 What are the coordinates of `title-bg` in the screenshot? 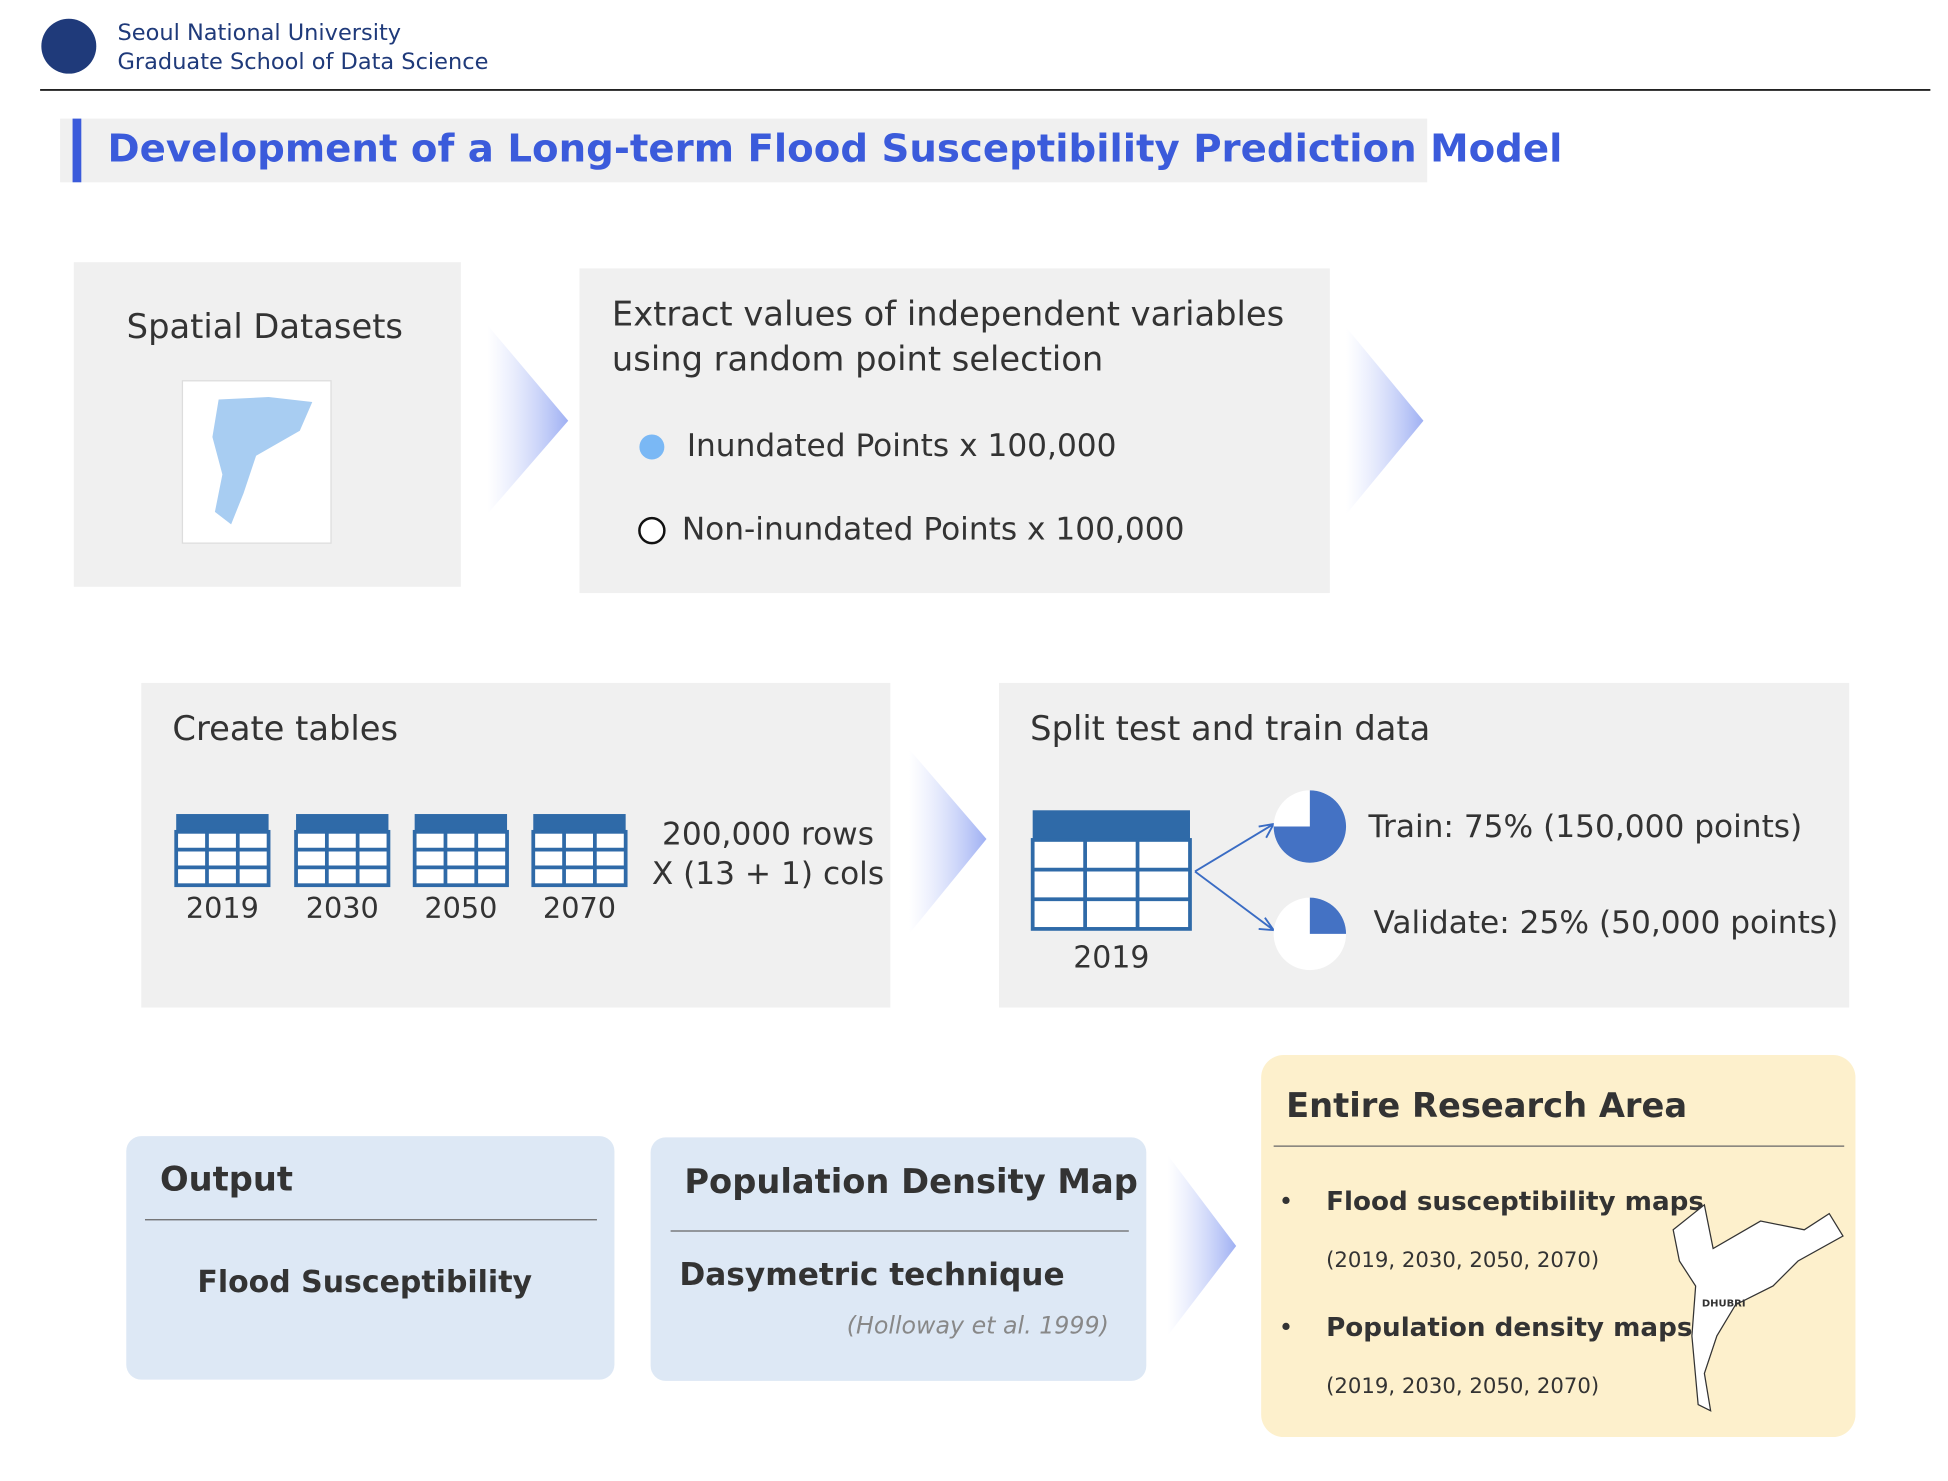 It's located at (744, 150).